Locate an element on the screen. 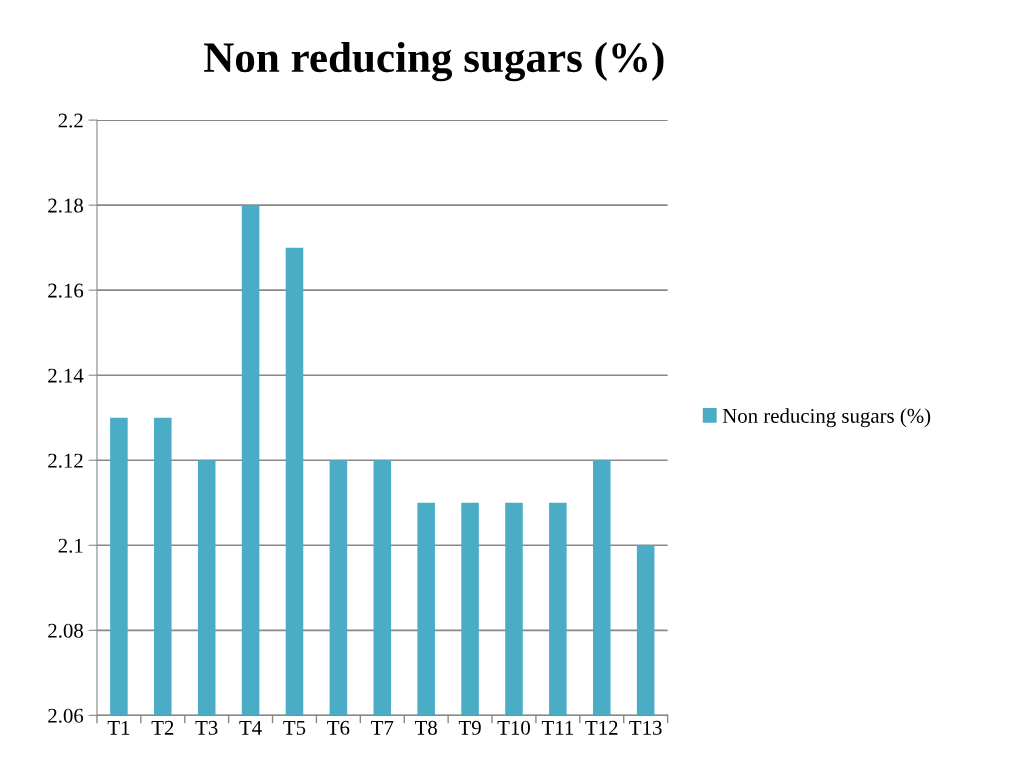  x-tick-label: T7 is located at coordinates (382, 728).